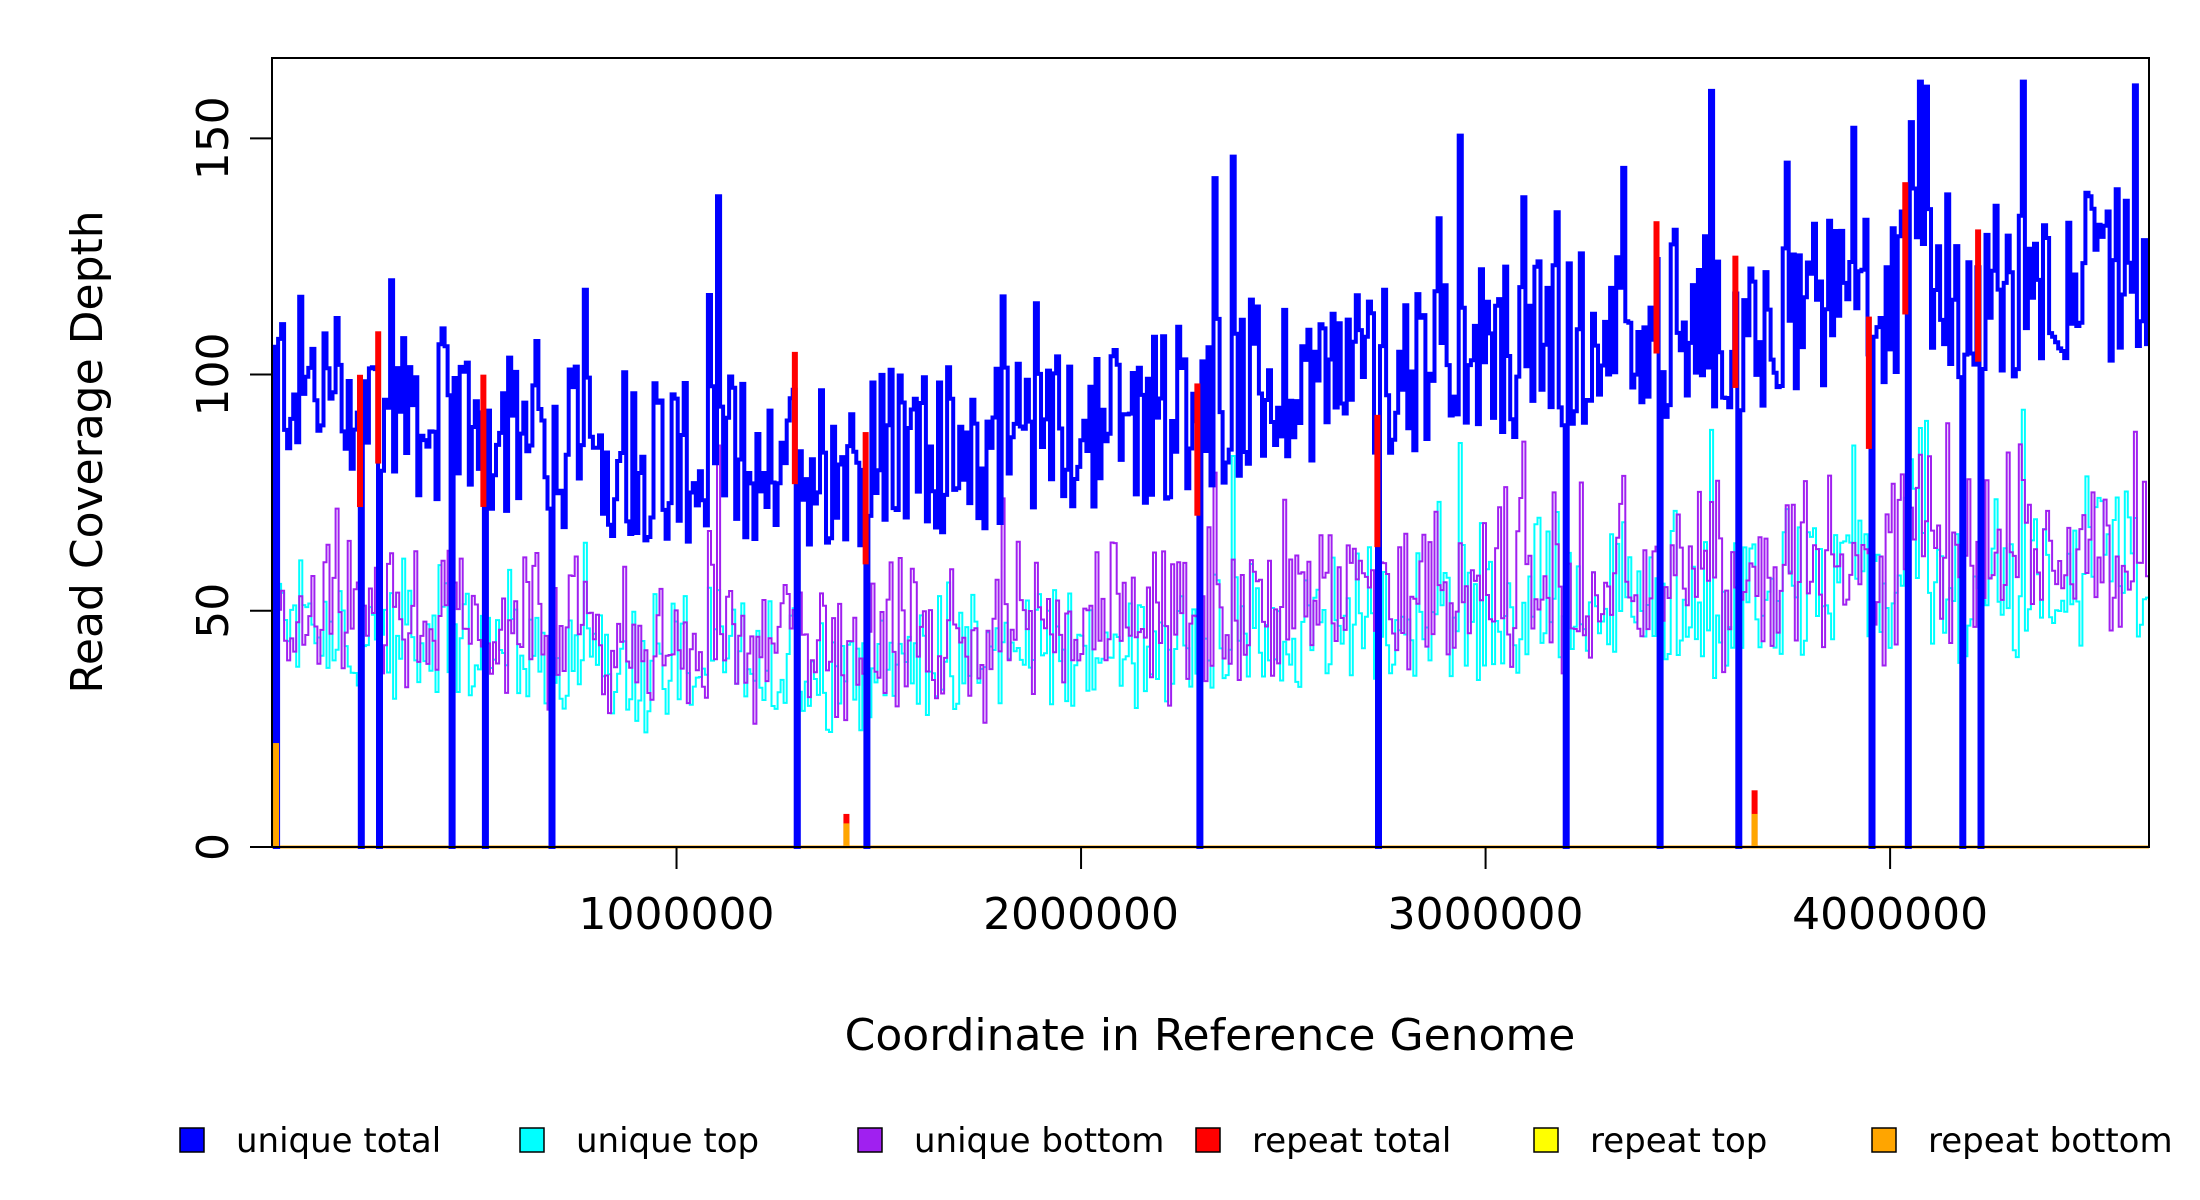 The width and height of the screenshot is (2200, 1200). I want to click on legend-label-unique-top: unique top, so click(667, 1141).